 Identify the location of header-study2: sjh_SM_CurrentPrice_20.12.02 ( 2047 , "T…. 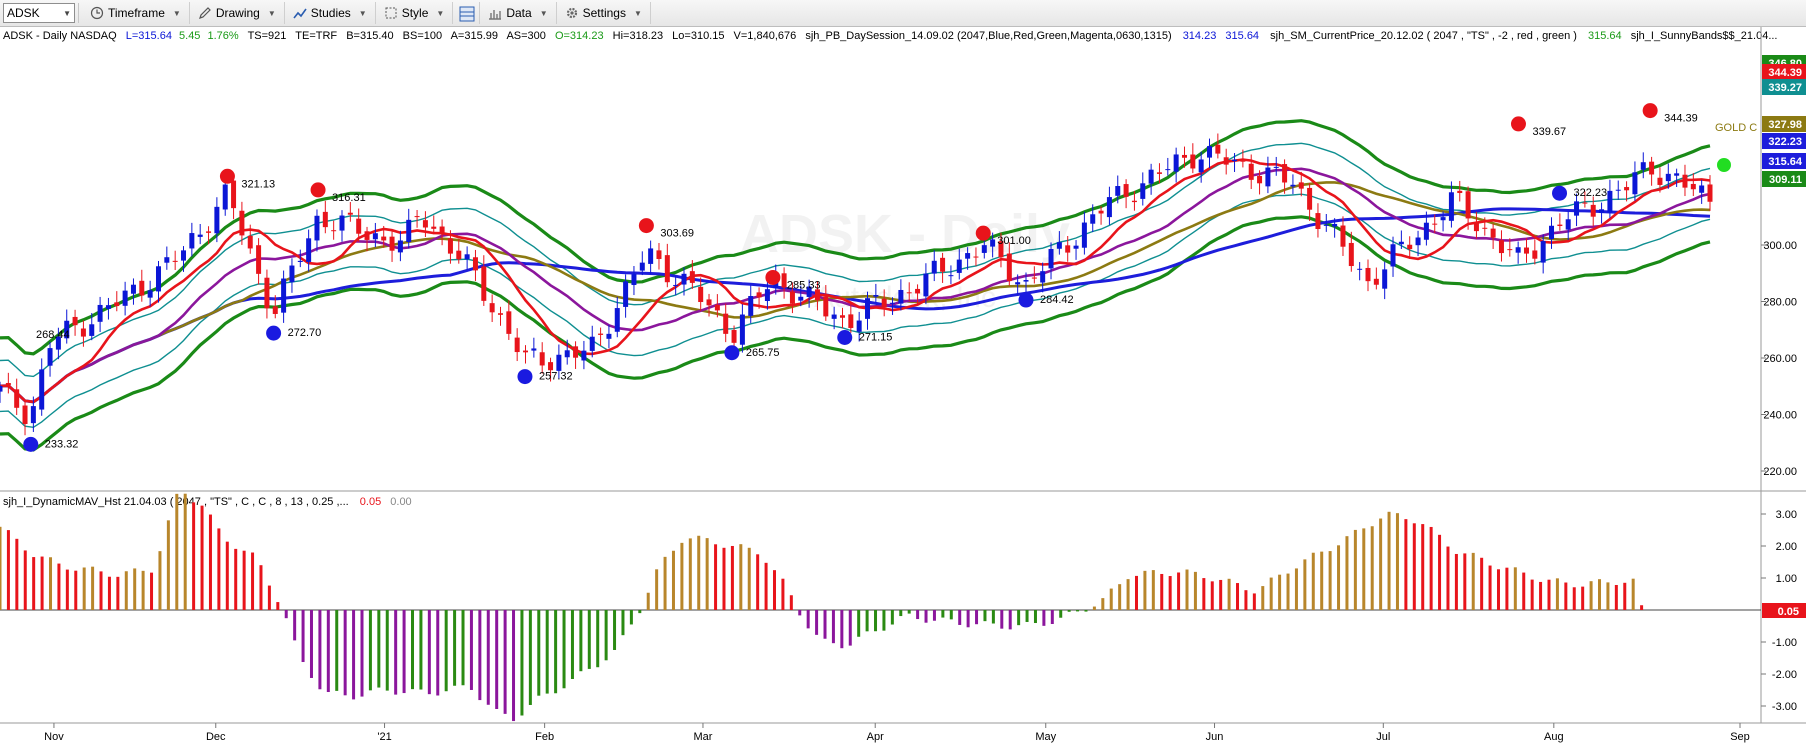
(1423, 36).